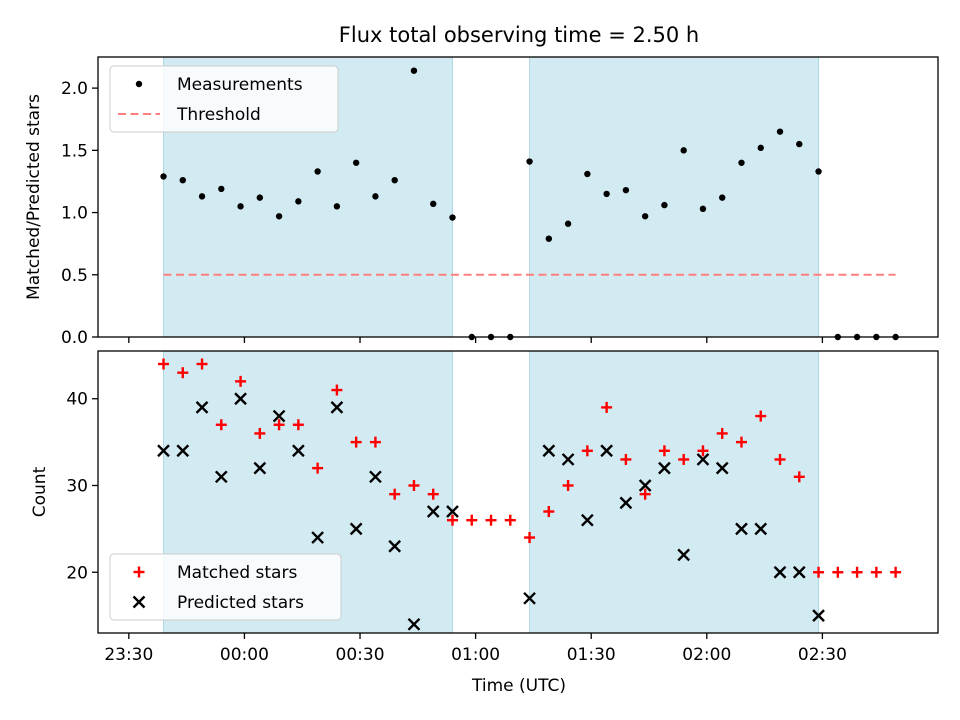 This screenshot has width=960, height=720. What do you see at coordinates (822, 655) in the screenshot?
I see `x-tick-label: 02:30` at bounding box center [822, 655].